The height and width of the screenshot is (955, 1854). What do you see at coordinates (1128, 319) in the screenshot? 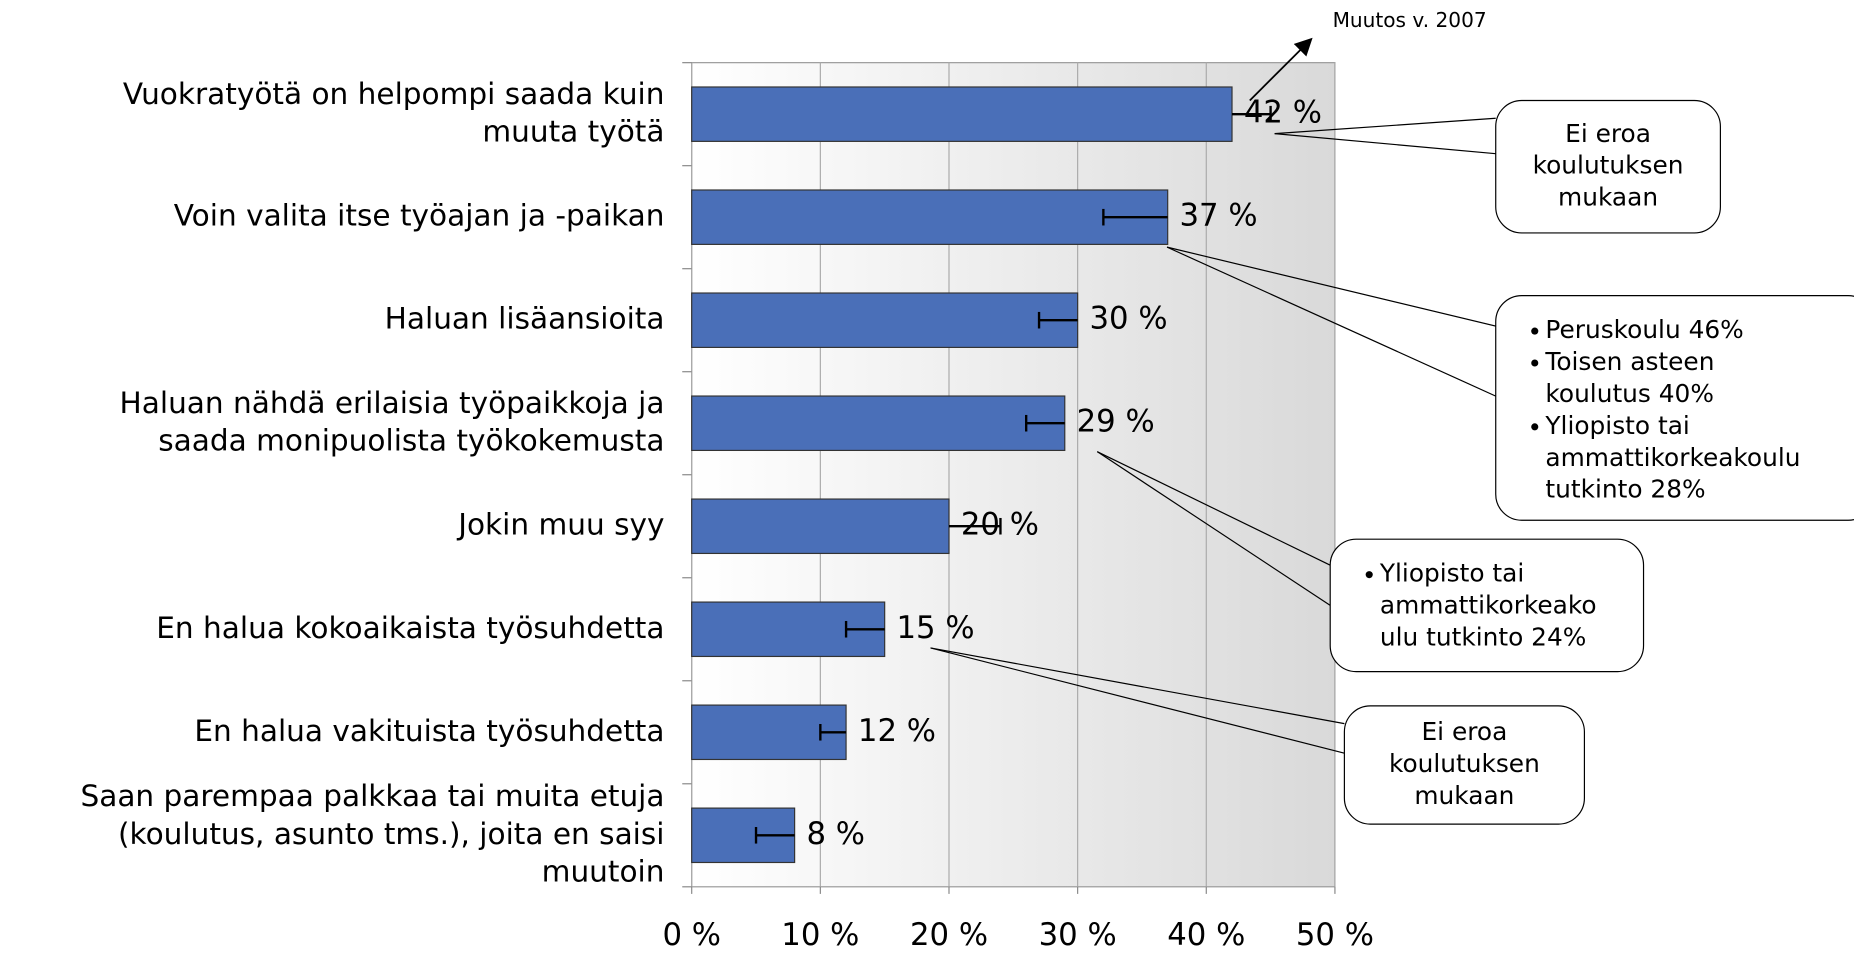
I see `value-label: 30 %` at bounding box center [1128, 319].